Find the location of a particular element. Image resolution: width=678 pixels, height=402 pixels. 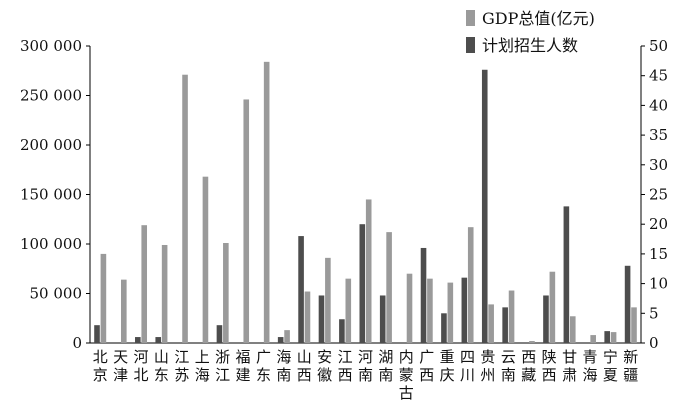

x-tick-char: 甘 is located at coordinates (569, 357).